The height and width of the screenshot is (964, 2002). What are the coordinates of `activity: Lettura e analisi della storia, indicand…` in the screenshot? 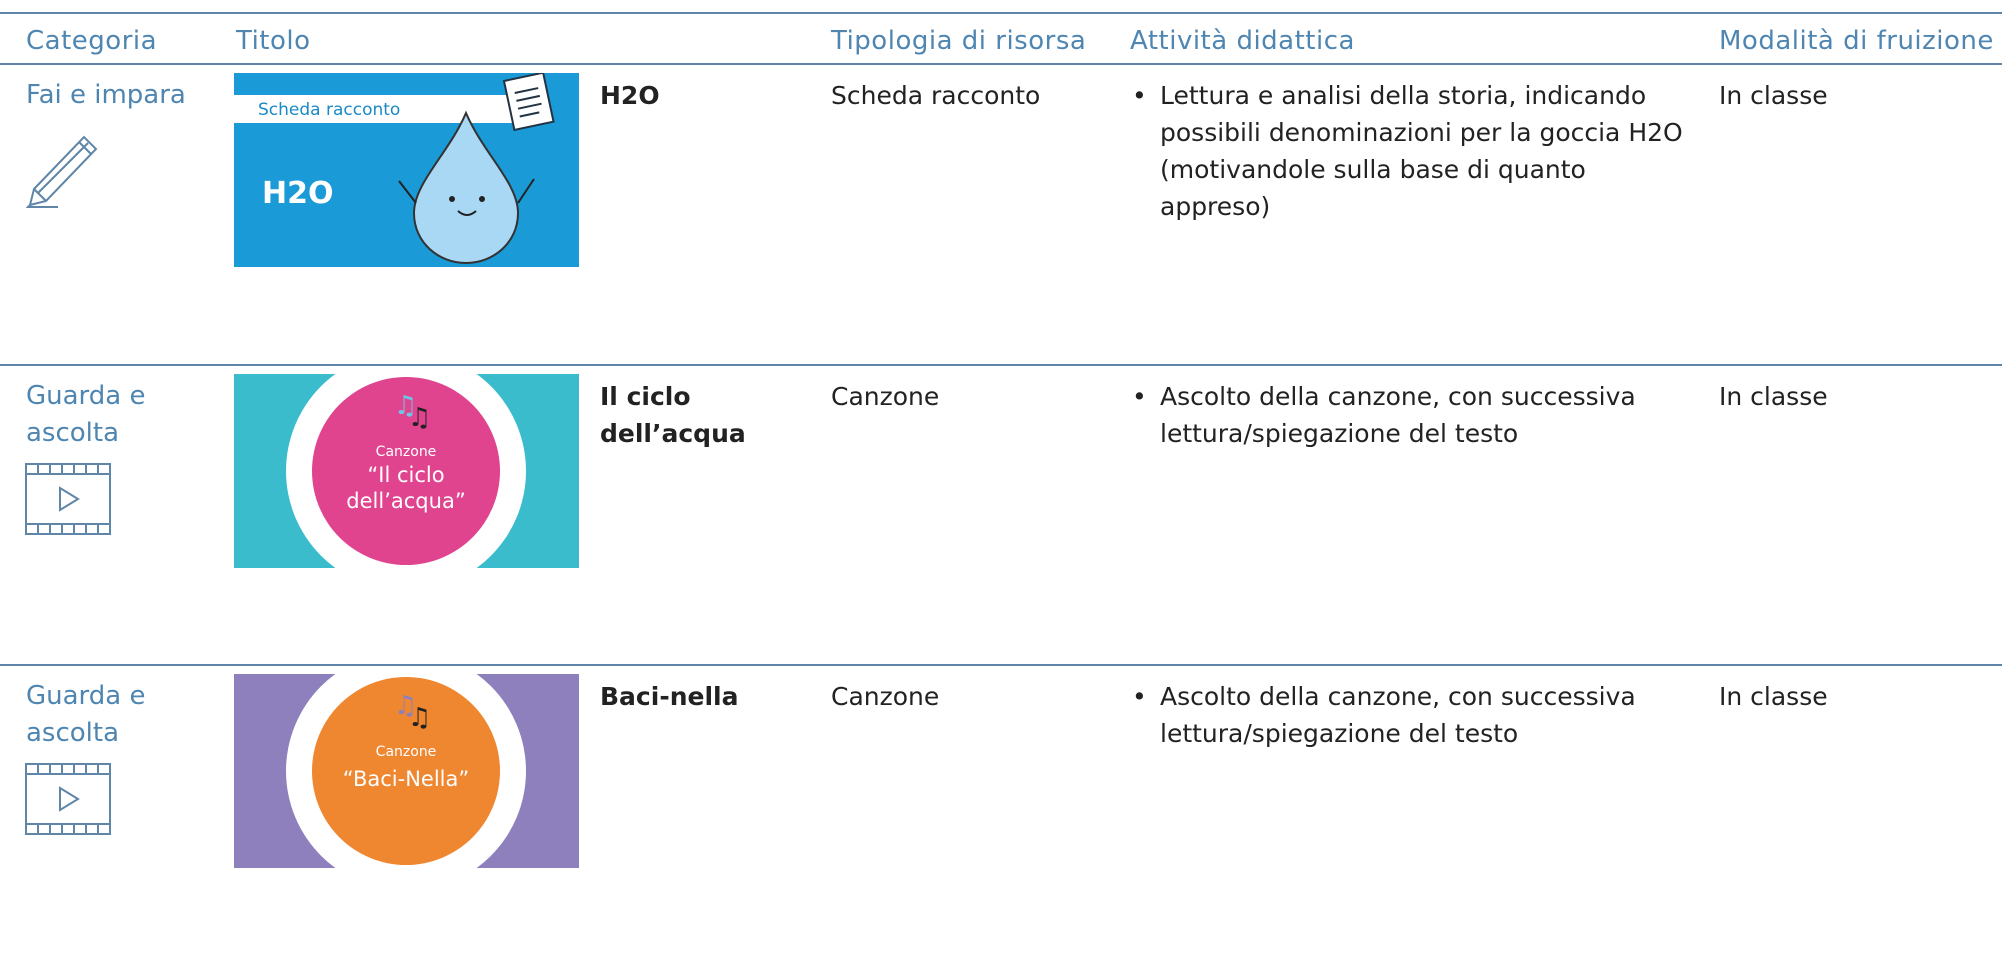 It's located at (1410, 151).